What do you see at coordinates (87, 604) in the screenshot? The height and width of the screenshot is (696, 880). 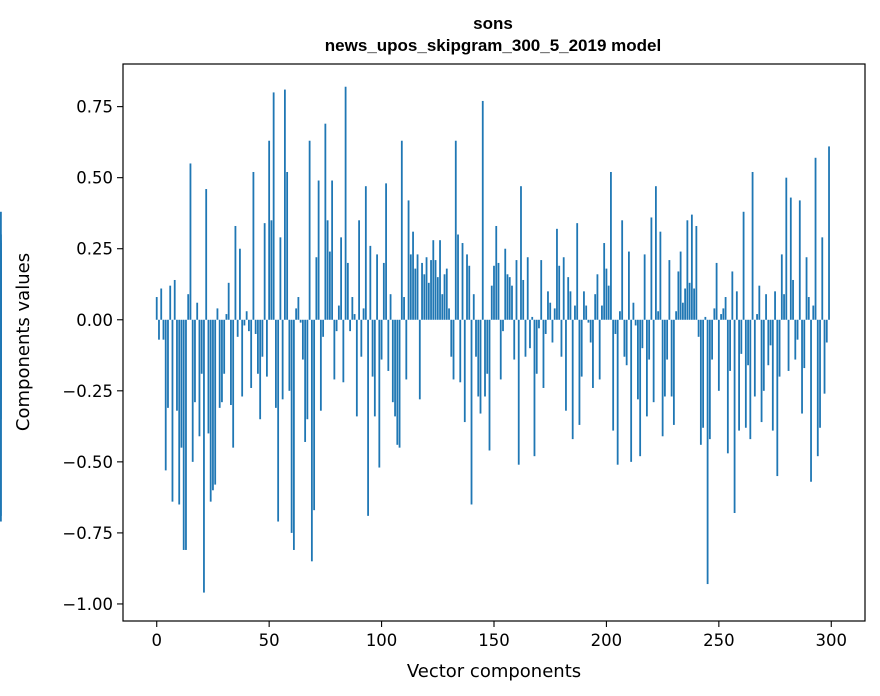 I see `y-tick-label: −1.00` at bounding box center [87, 604].